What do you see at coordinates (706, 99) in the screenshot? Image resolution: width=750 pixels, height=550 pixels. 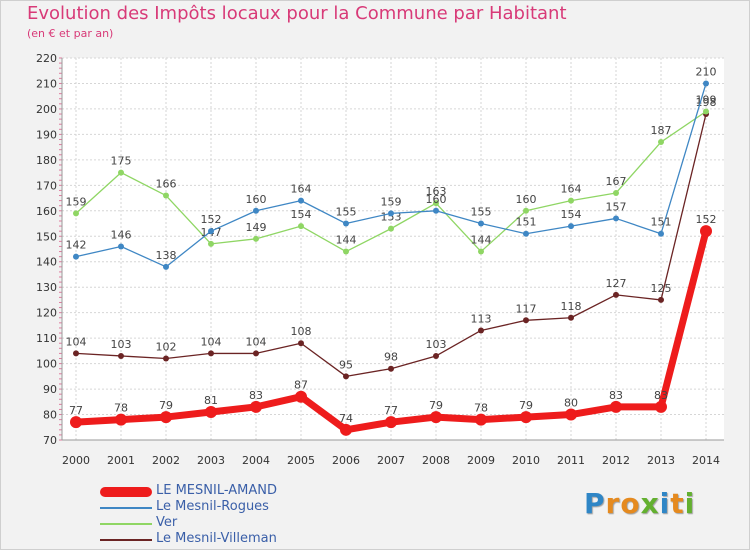 I see `data-label-ver: 199` at bounding box center [706, 99].